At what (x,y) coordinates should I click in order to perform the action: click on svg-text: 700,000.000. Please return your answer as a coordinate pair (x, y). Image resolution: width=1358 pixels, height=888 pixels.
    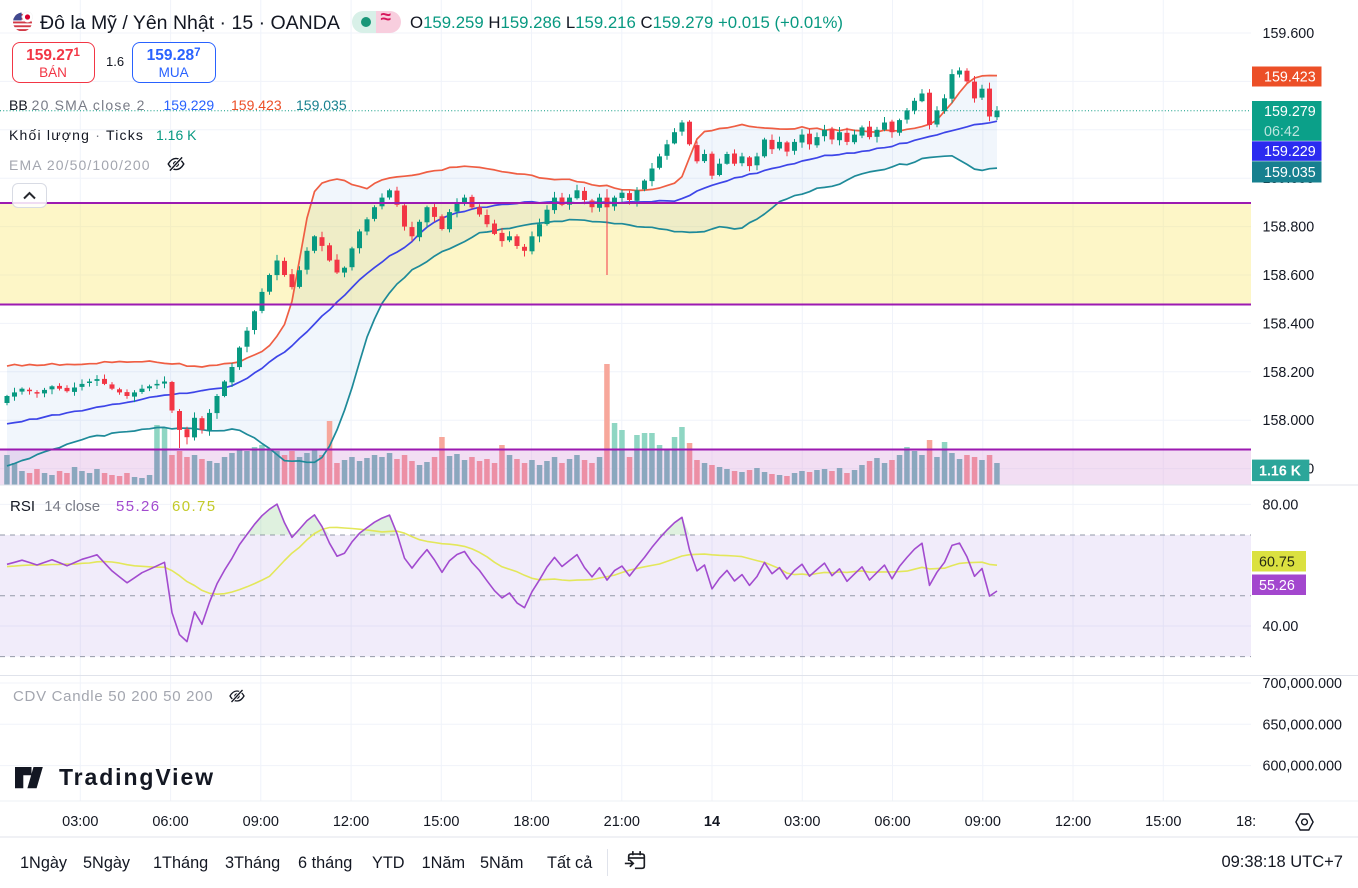
    Looking at the image, I should click on (1303, 684).